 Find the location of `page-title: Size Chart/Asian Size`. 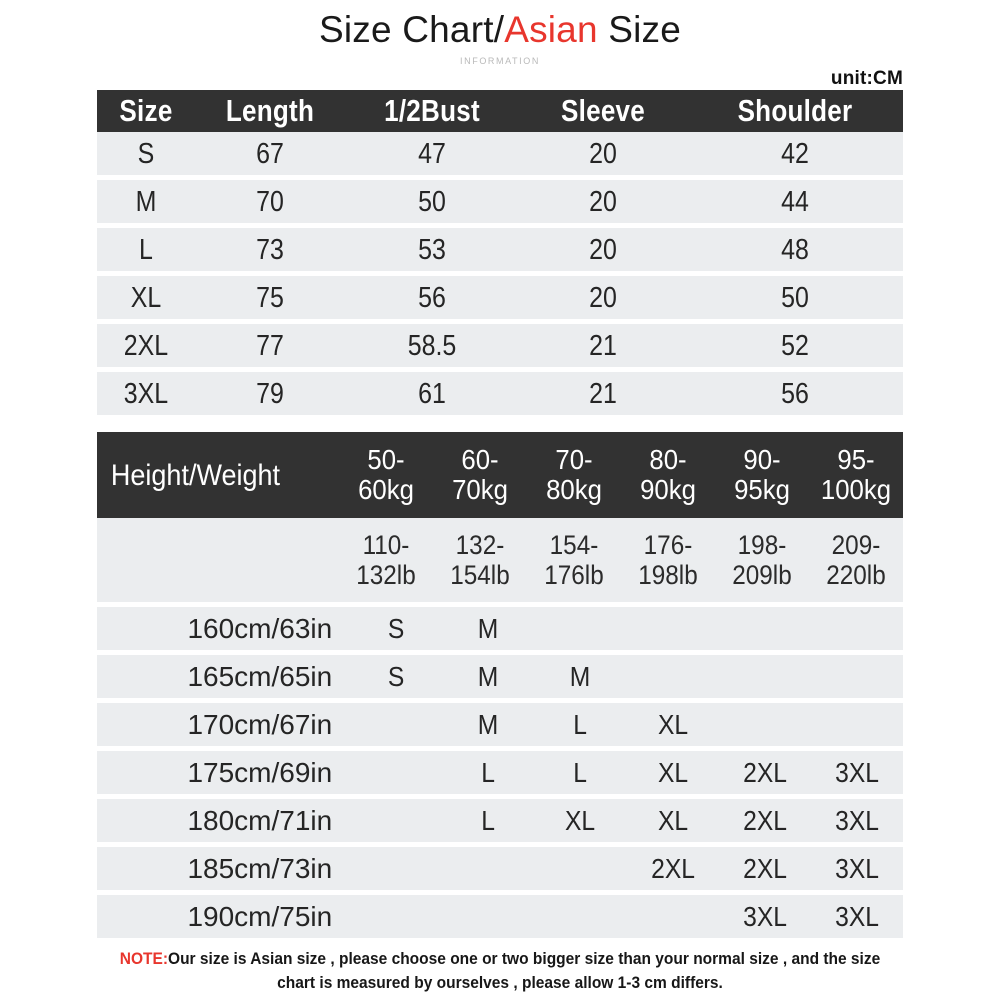

page-title: Size Chart/Asian Size is located at coordinates (500, 30).